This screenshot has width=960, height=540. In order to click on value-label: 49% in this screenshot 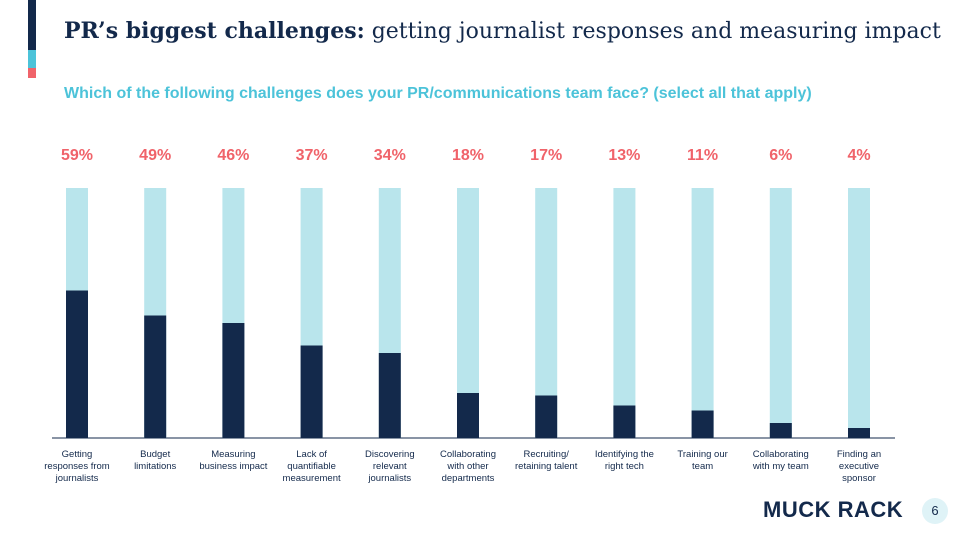, I will do `click(155, 155)`.